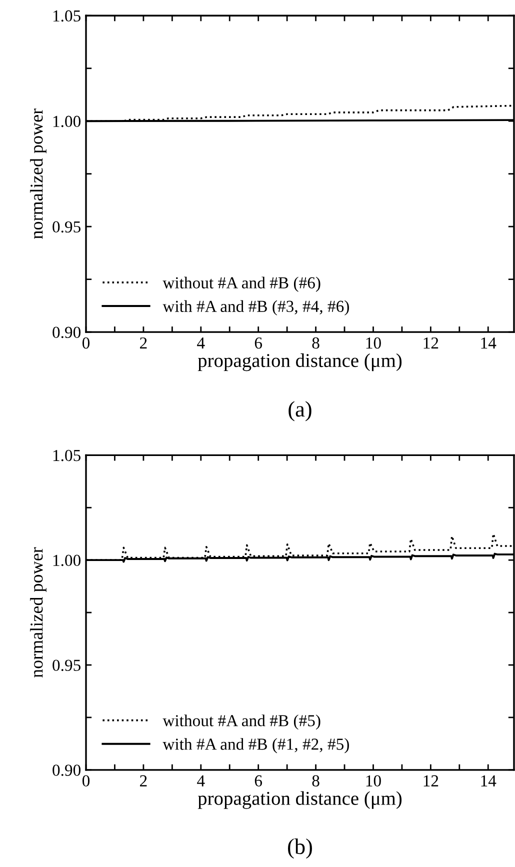 This screenshot has height=867, width=515. Describe the element at coordinates (255, 746) in the screenshot. I see `legend-label: with #A and #B (#1, #2, #5)` at that location.